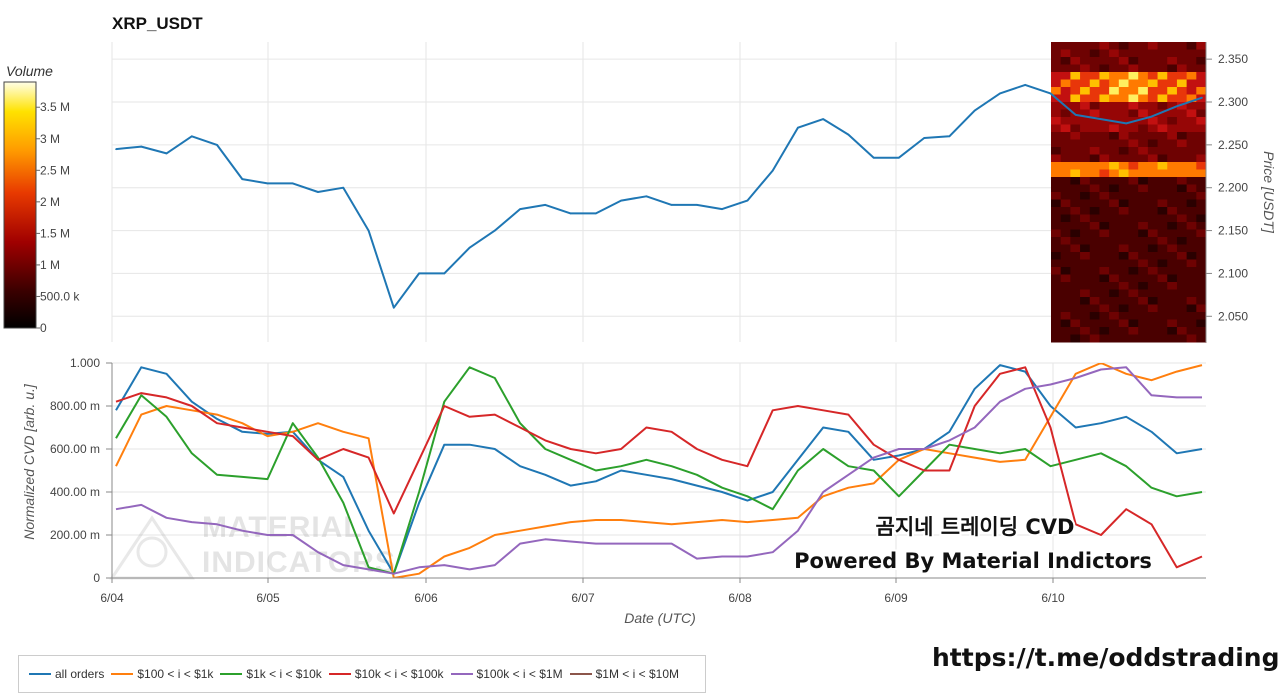 This screenshot has width=1280, height=699. What do you see at coordinates (162, 674) in the screenshot?
I see `legend-item: $100 < i < $1k` at bounding box center [162, 674].